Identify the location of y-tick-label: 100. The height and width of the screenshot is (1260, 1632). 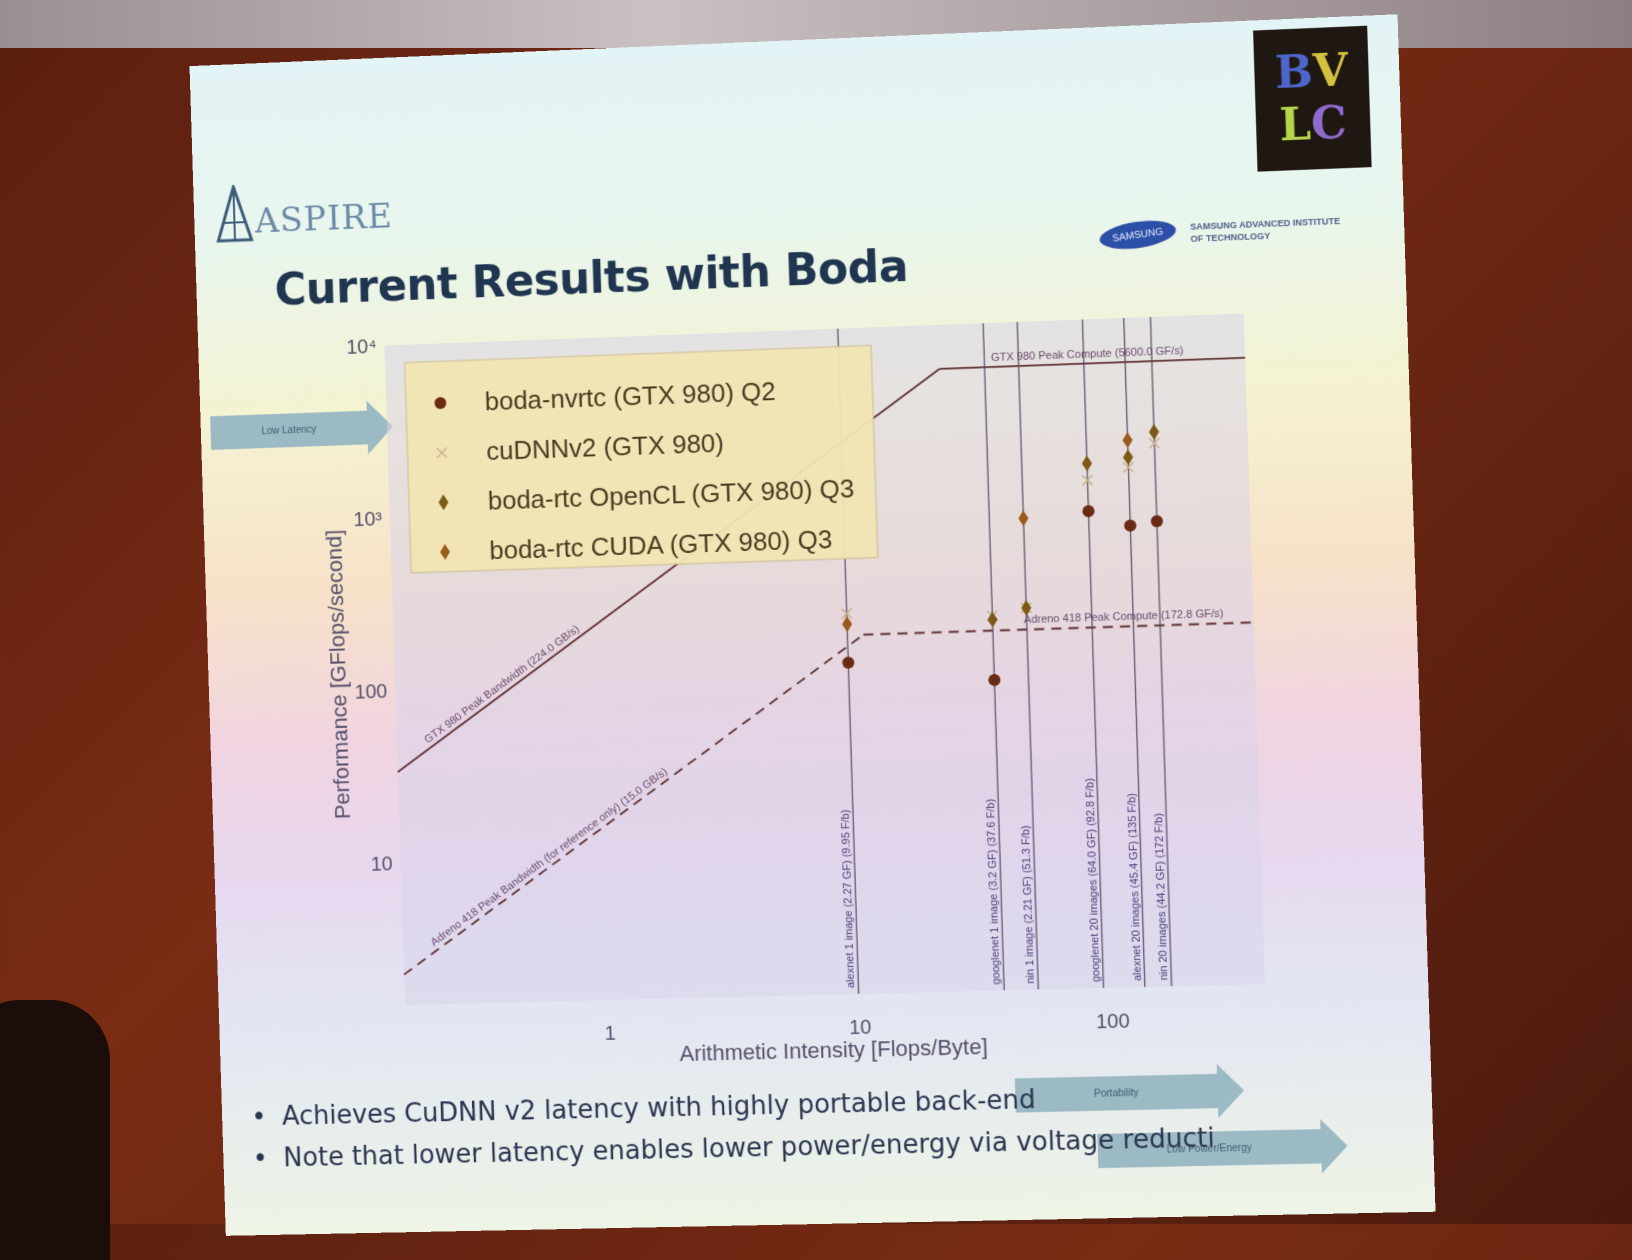
(370, 692).